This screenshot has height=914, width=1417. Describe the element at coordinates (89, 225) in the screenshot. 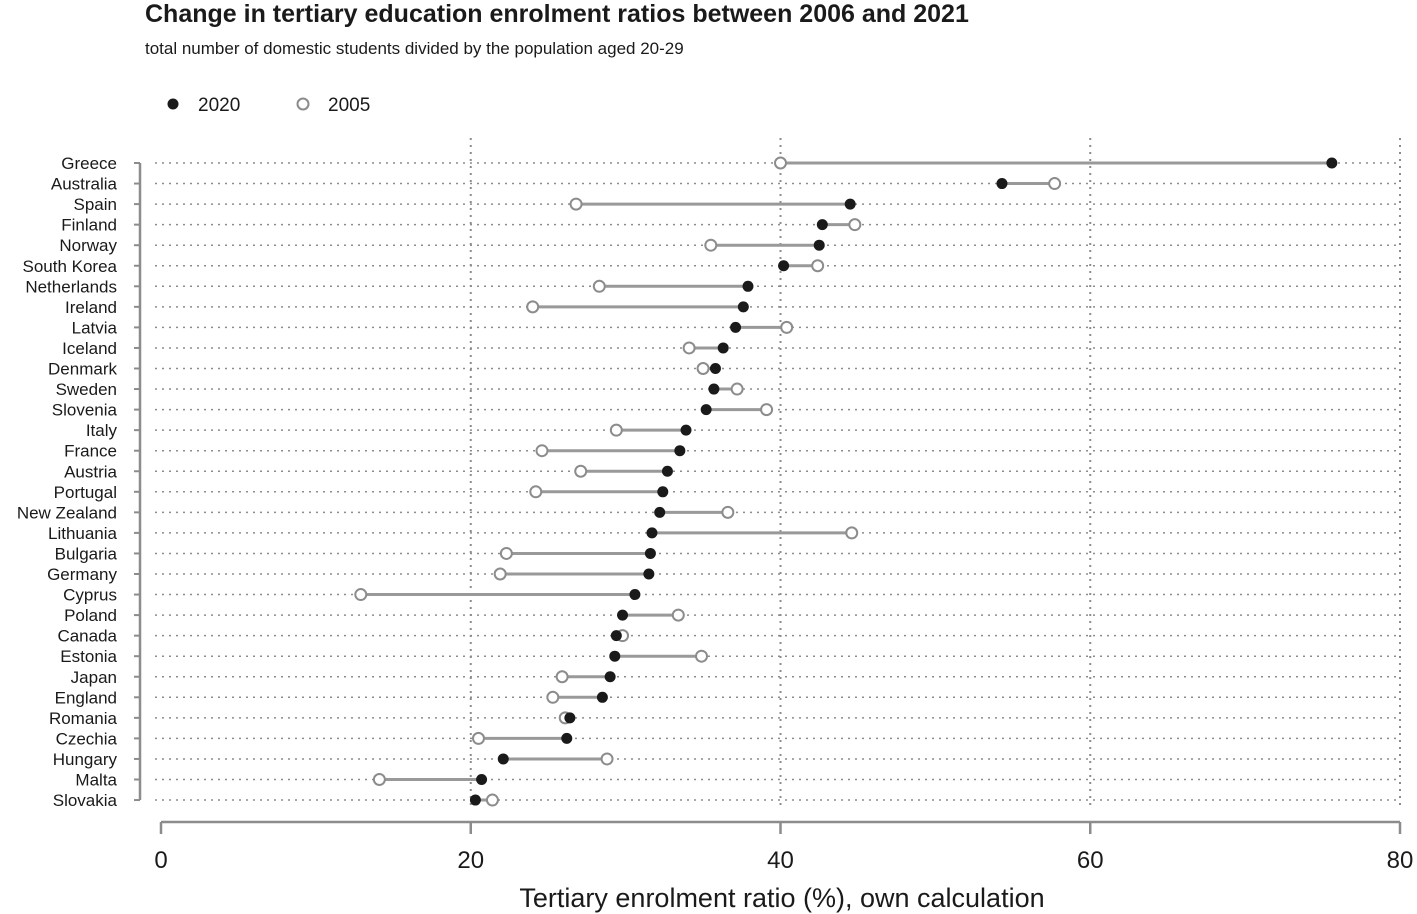

I see `y-tick-label: Finland` at that location.